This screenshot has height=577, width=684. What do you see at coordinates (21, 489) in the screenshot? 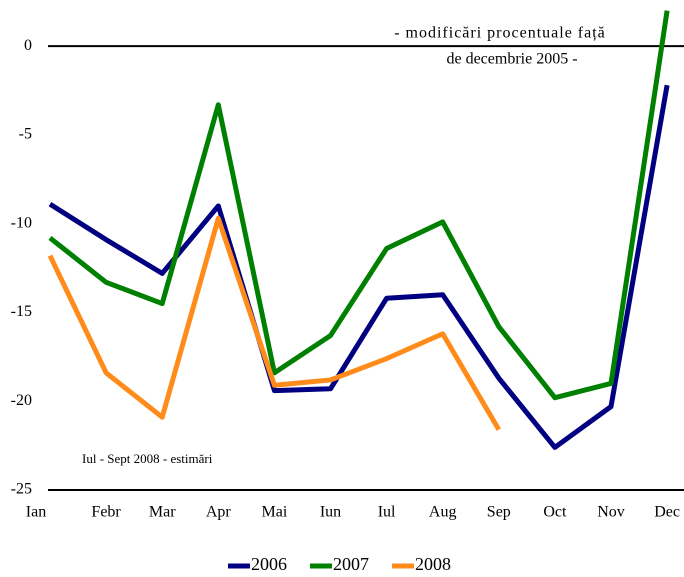
I see `y-tick-label: -25` at bounding box center [21, 489].